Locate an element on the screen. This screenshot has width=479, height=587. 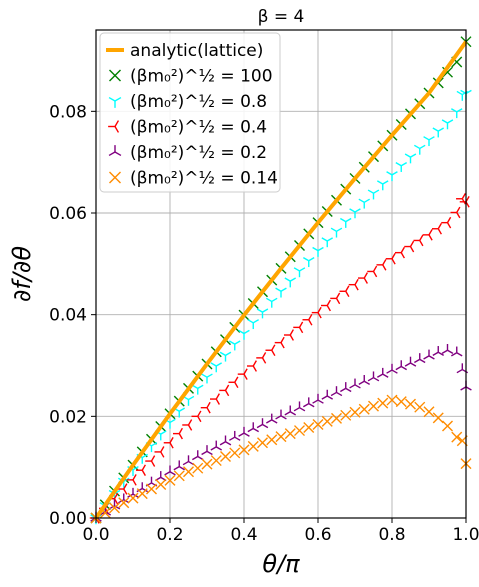
legend-item: (βm₀²)^½ = 0.8 is located at coordinates (187, 102).